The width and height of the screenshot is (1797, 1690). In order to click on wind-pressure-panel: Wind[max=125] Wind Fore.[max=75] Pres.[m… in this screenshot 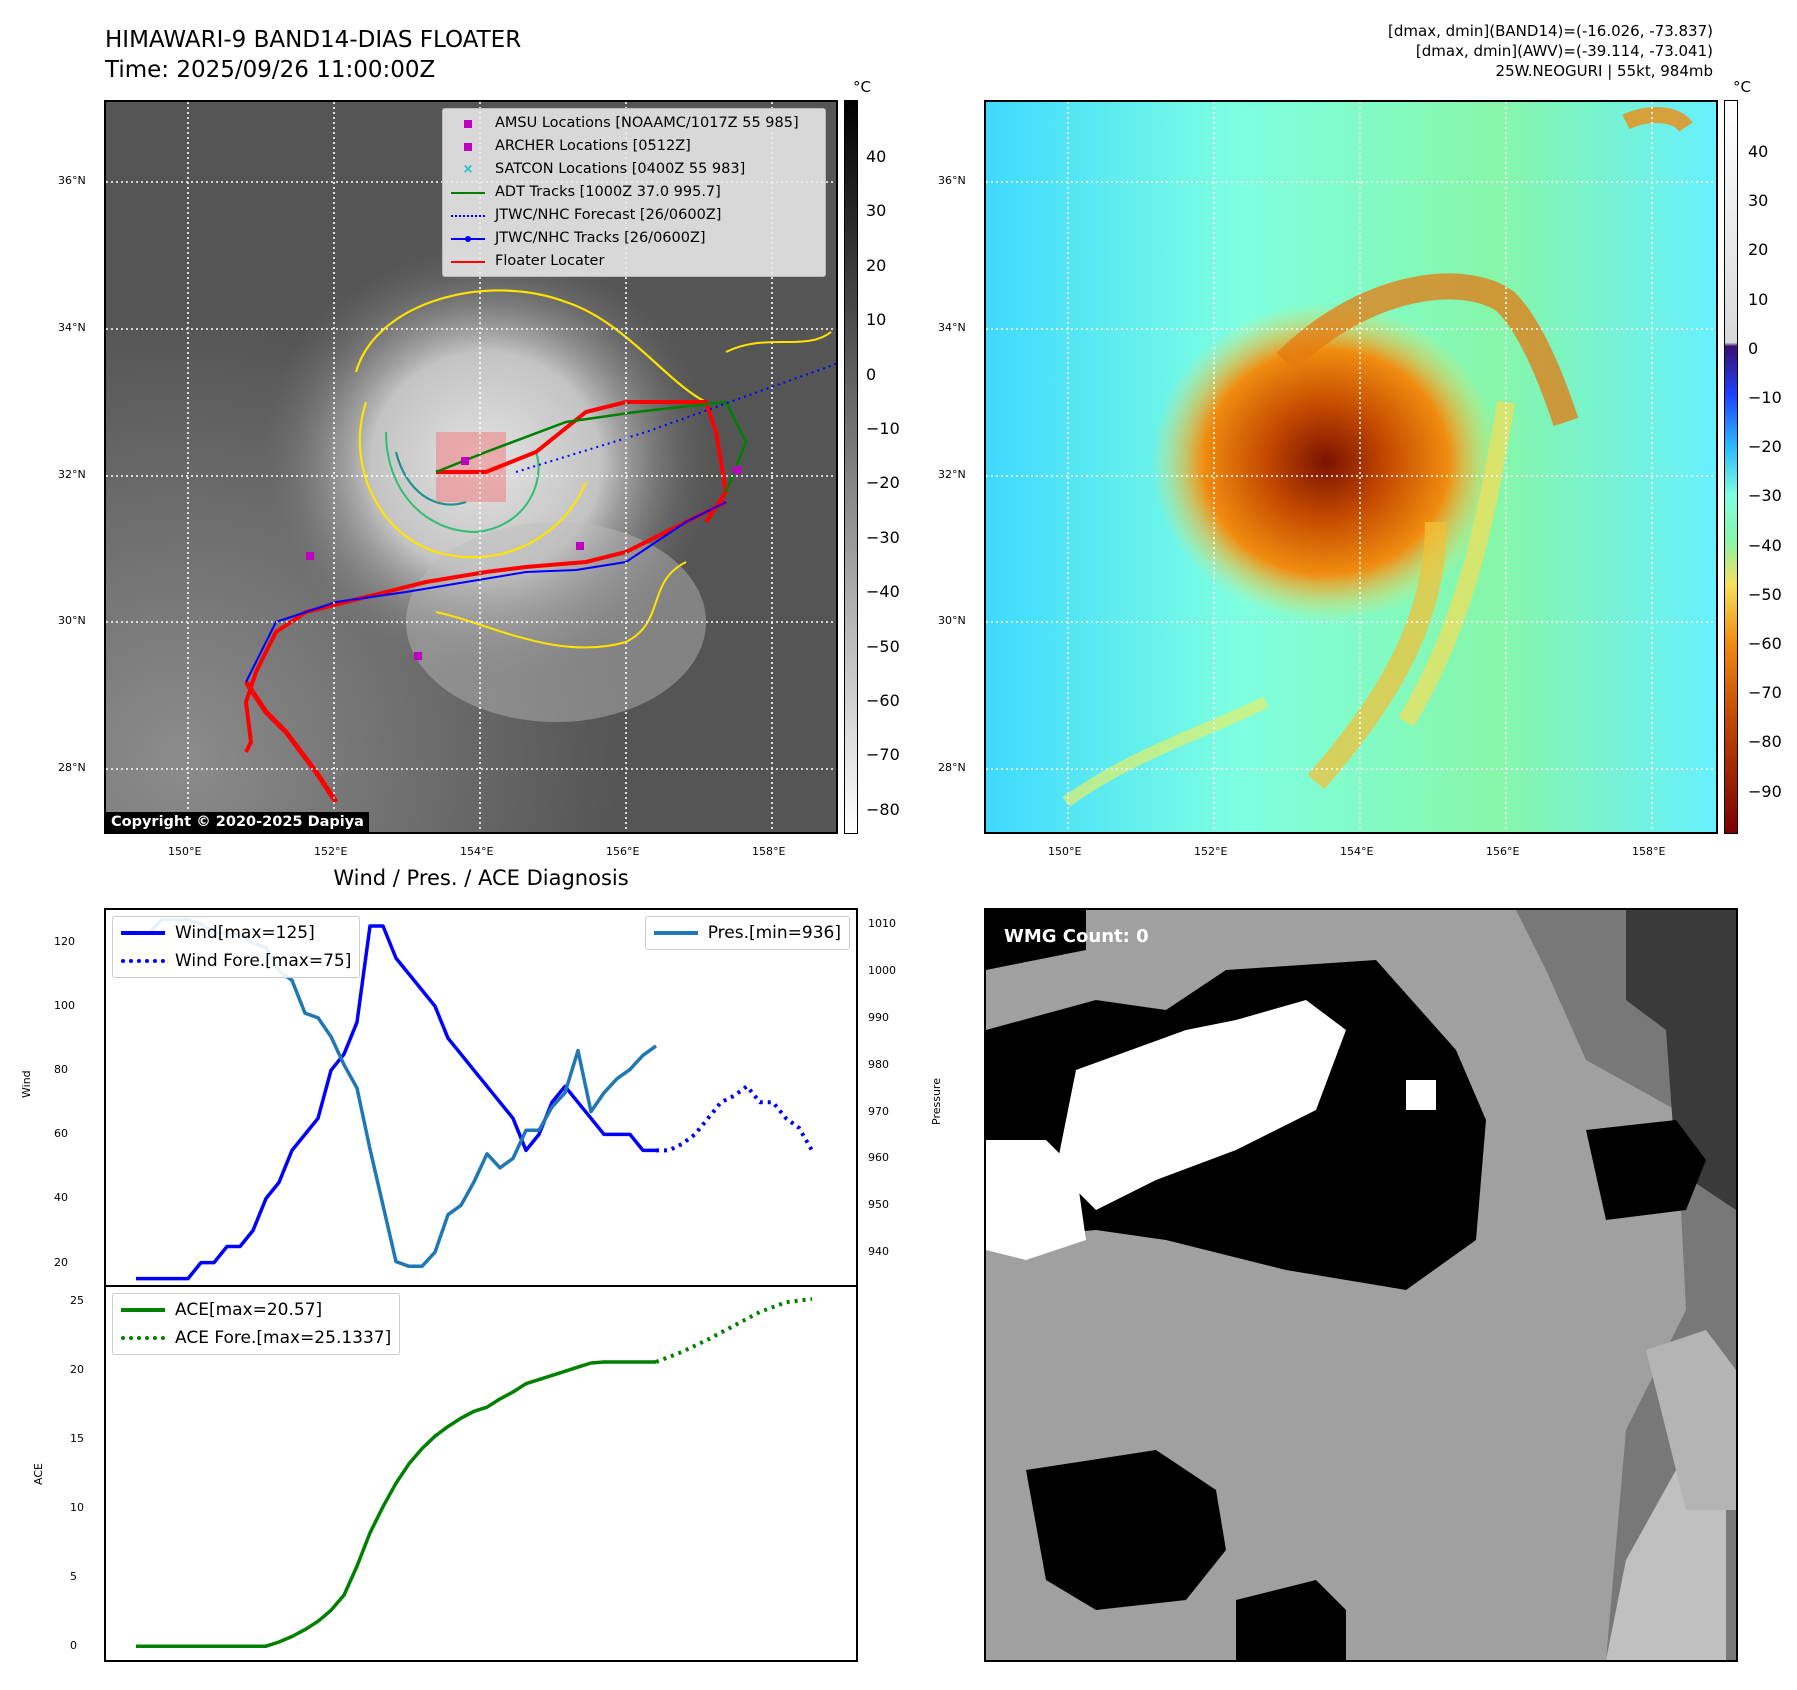, I will do `click(481, 1097)`.